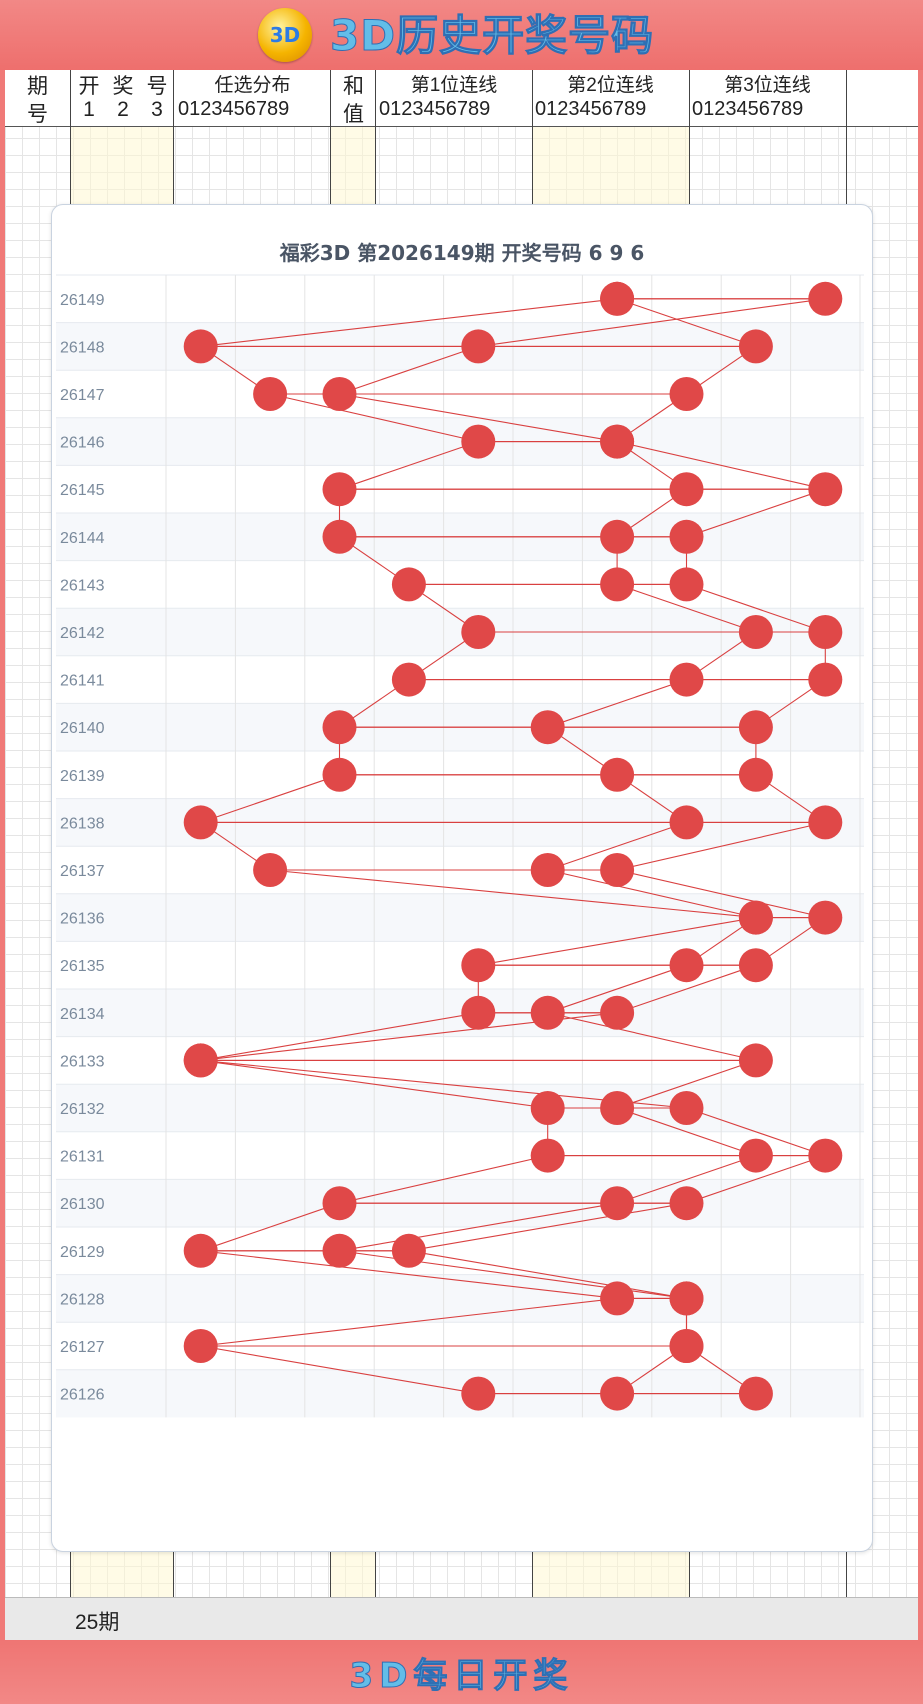 The height and width of the screenshot is (1704, 923). Describe the element at coordinates (37, 114) in the screenshot. I see `period-label-bottom: 号` at that location.